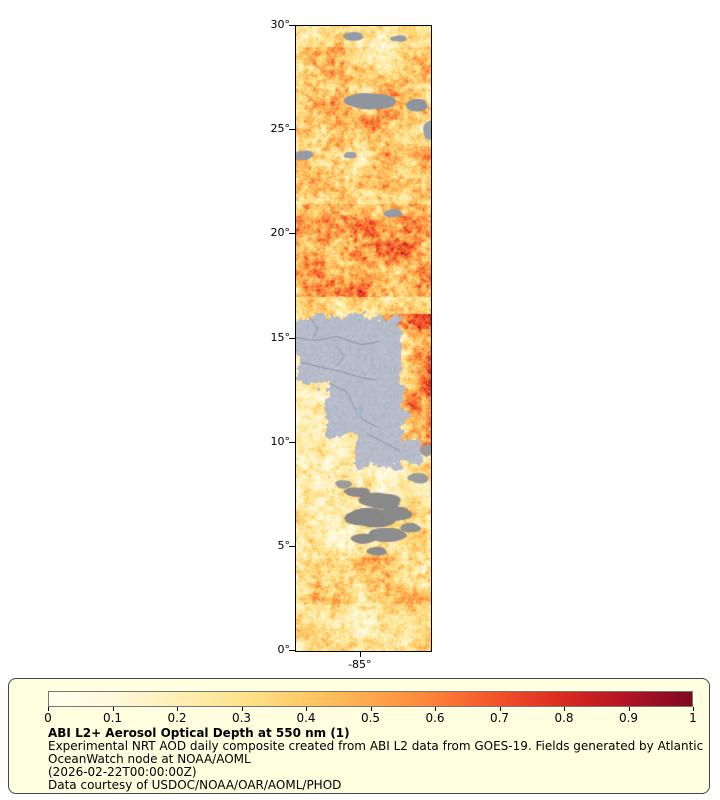  I want to click on colorbar-tick-label: 1, so click(693, 718).